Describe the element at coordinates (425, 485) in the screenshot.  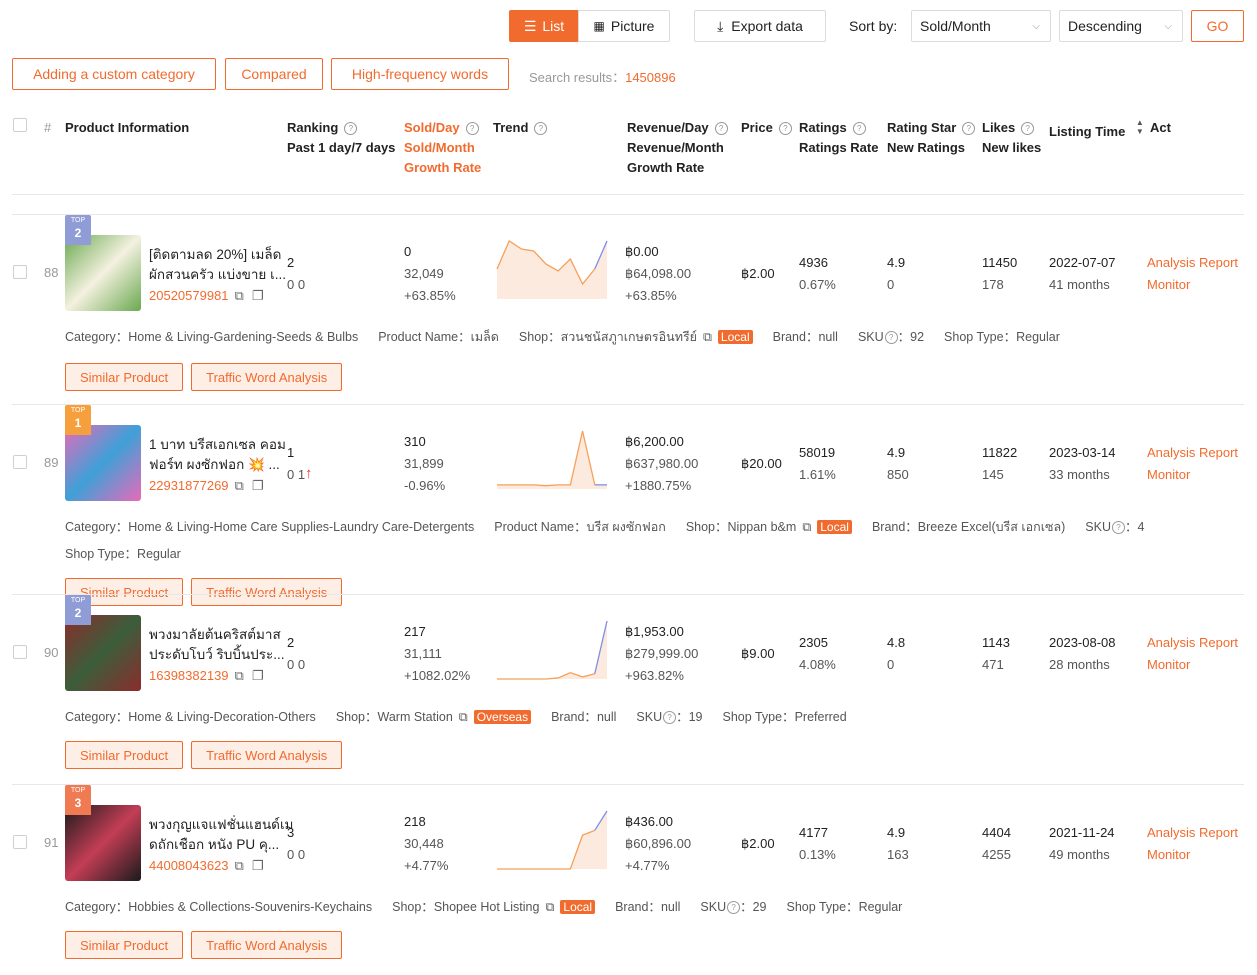
I see `sold-growth: -0.96%` at that location.